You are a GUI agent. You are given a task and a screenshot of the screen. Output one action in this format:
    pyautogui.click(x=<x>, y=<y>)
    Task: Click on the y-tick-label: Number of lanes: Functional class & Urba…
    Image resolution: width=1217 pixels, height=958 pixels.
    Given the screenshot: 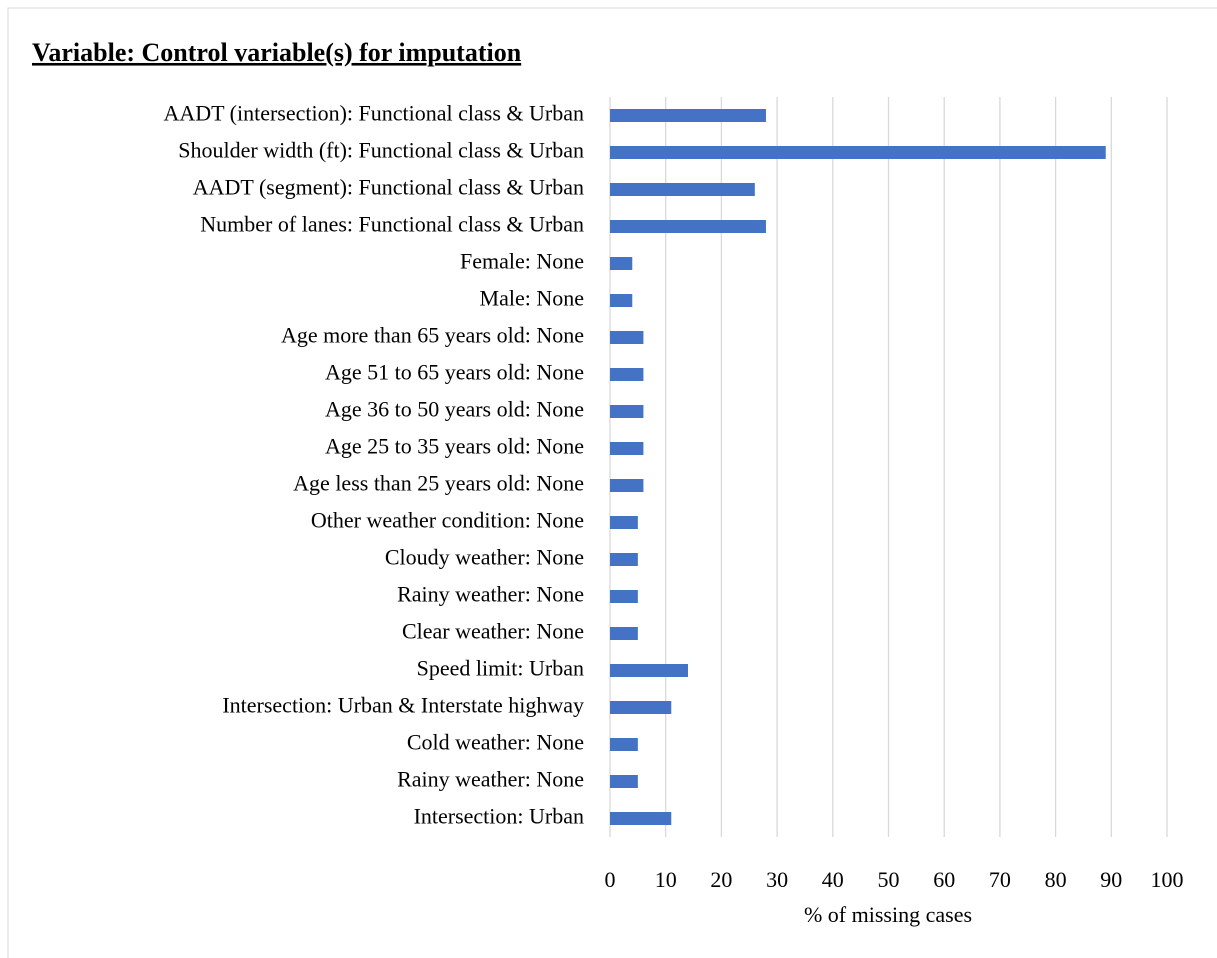 What is the action you would take?
    pyautogui.click(x=392, y=224)
    